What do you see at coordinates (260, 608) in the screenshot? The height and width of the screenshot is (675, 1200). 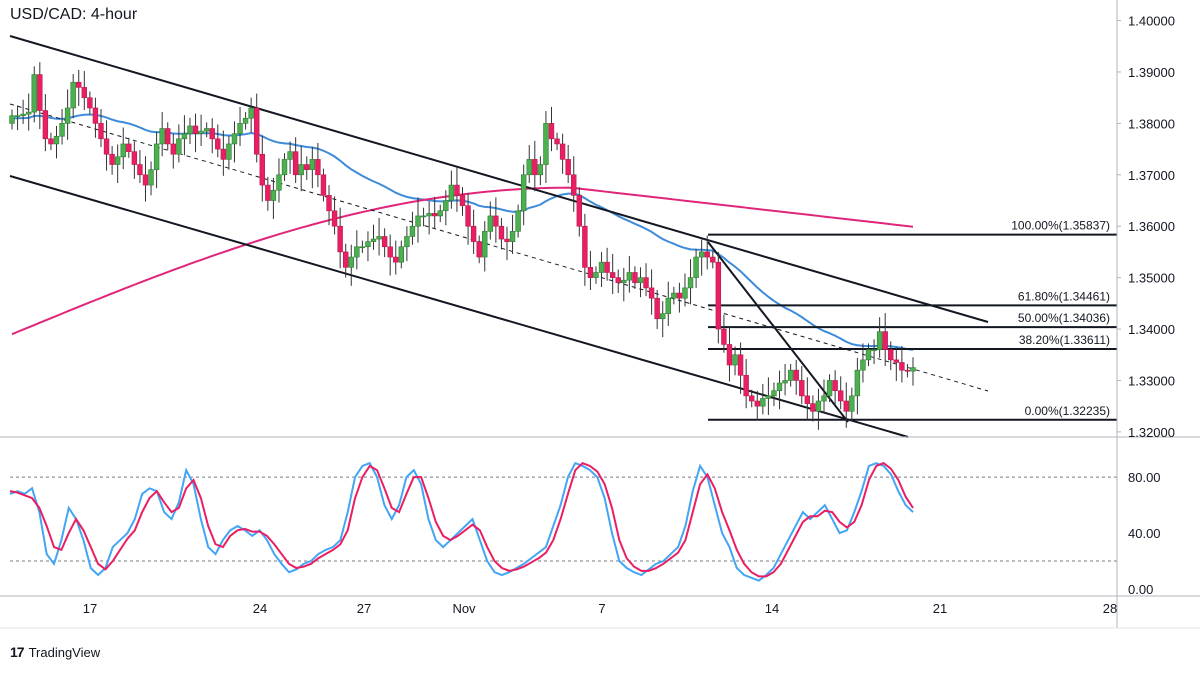 I see `time-tick-label: 24` at bounding box center [260, 608].